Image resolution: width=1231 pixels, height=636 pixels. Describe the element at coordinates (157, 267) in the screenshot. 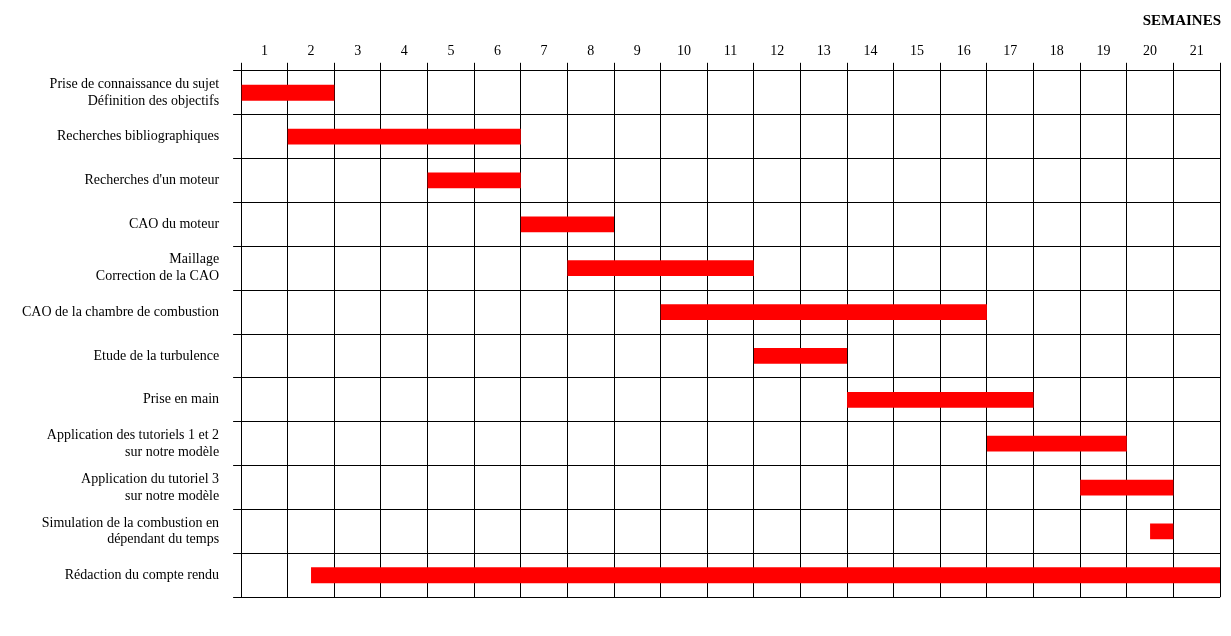

I see `y-tick-label: Maillage Correction de la CAO` at that location.